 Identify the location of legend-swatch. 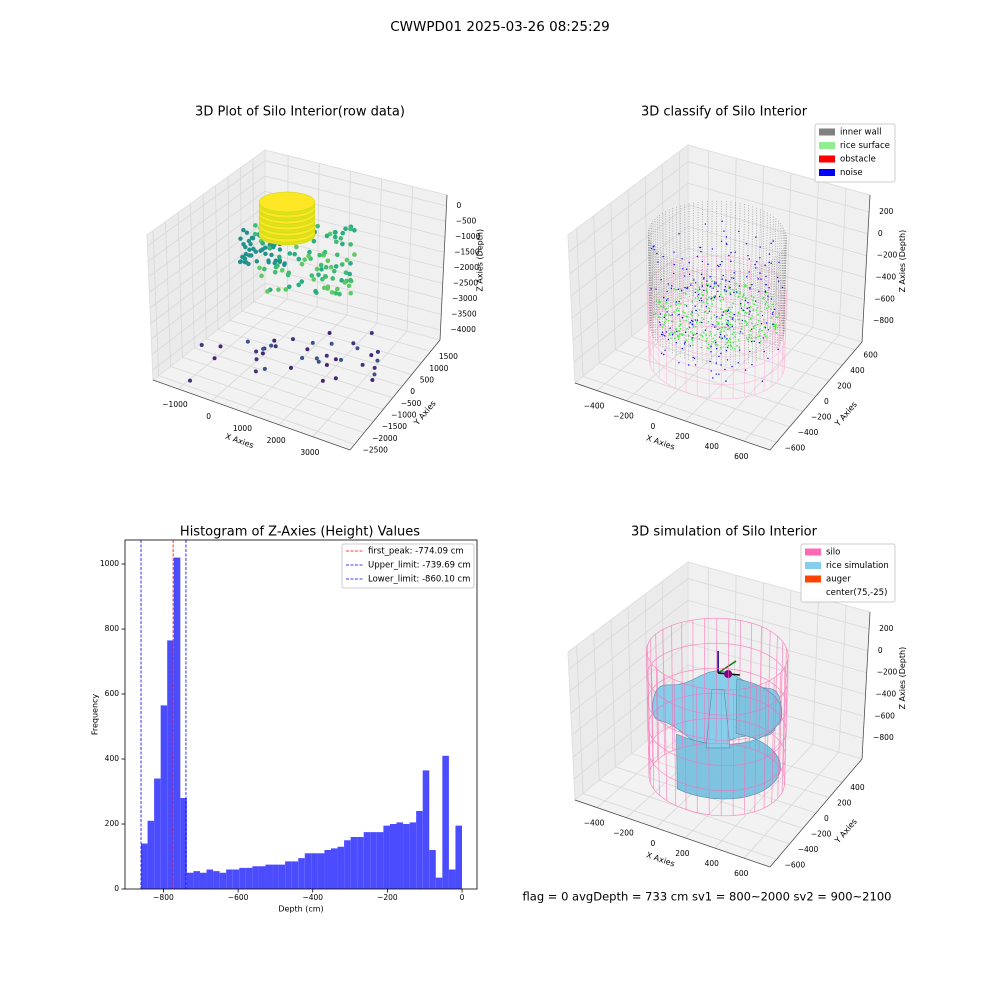
(827, 172).